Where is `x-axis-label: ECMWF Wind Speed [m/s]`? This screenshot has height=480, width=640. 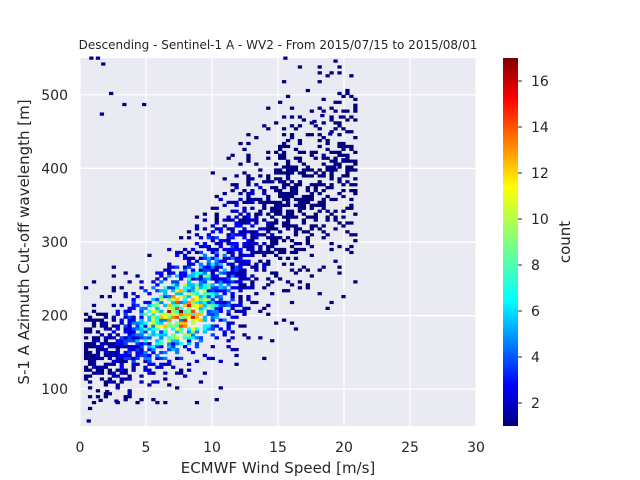
x-axis-label: ECMWF Wind Speed [m/s] is located at coordinates (278, 468).